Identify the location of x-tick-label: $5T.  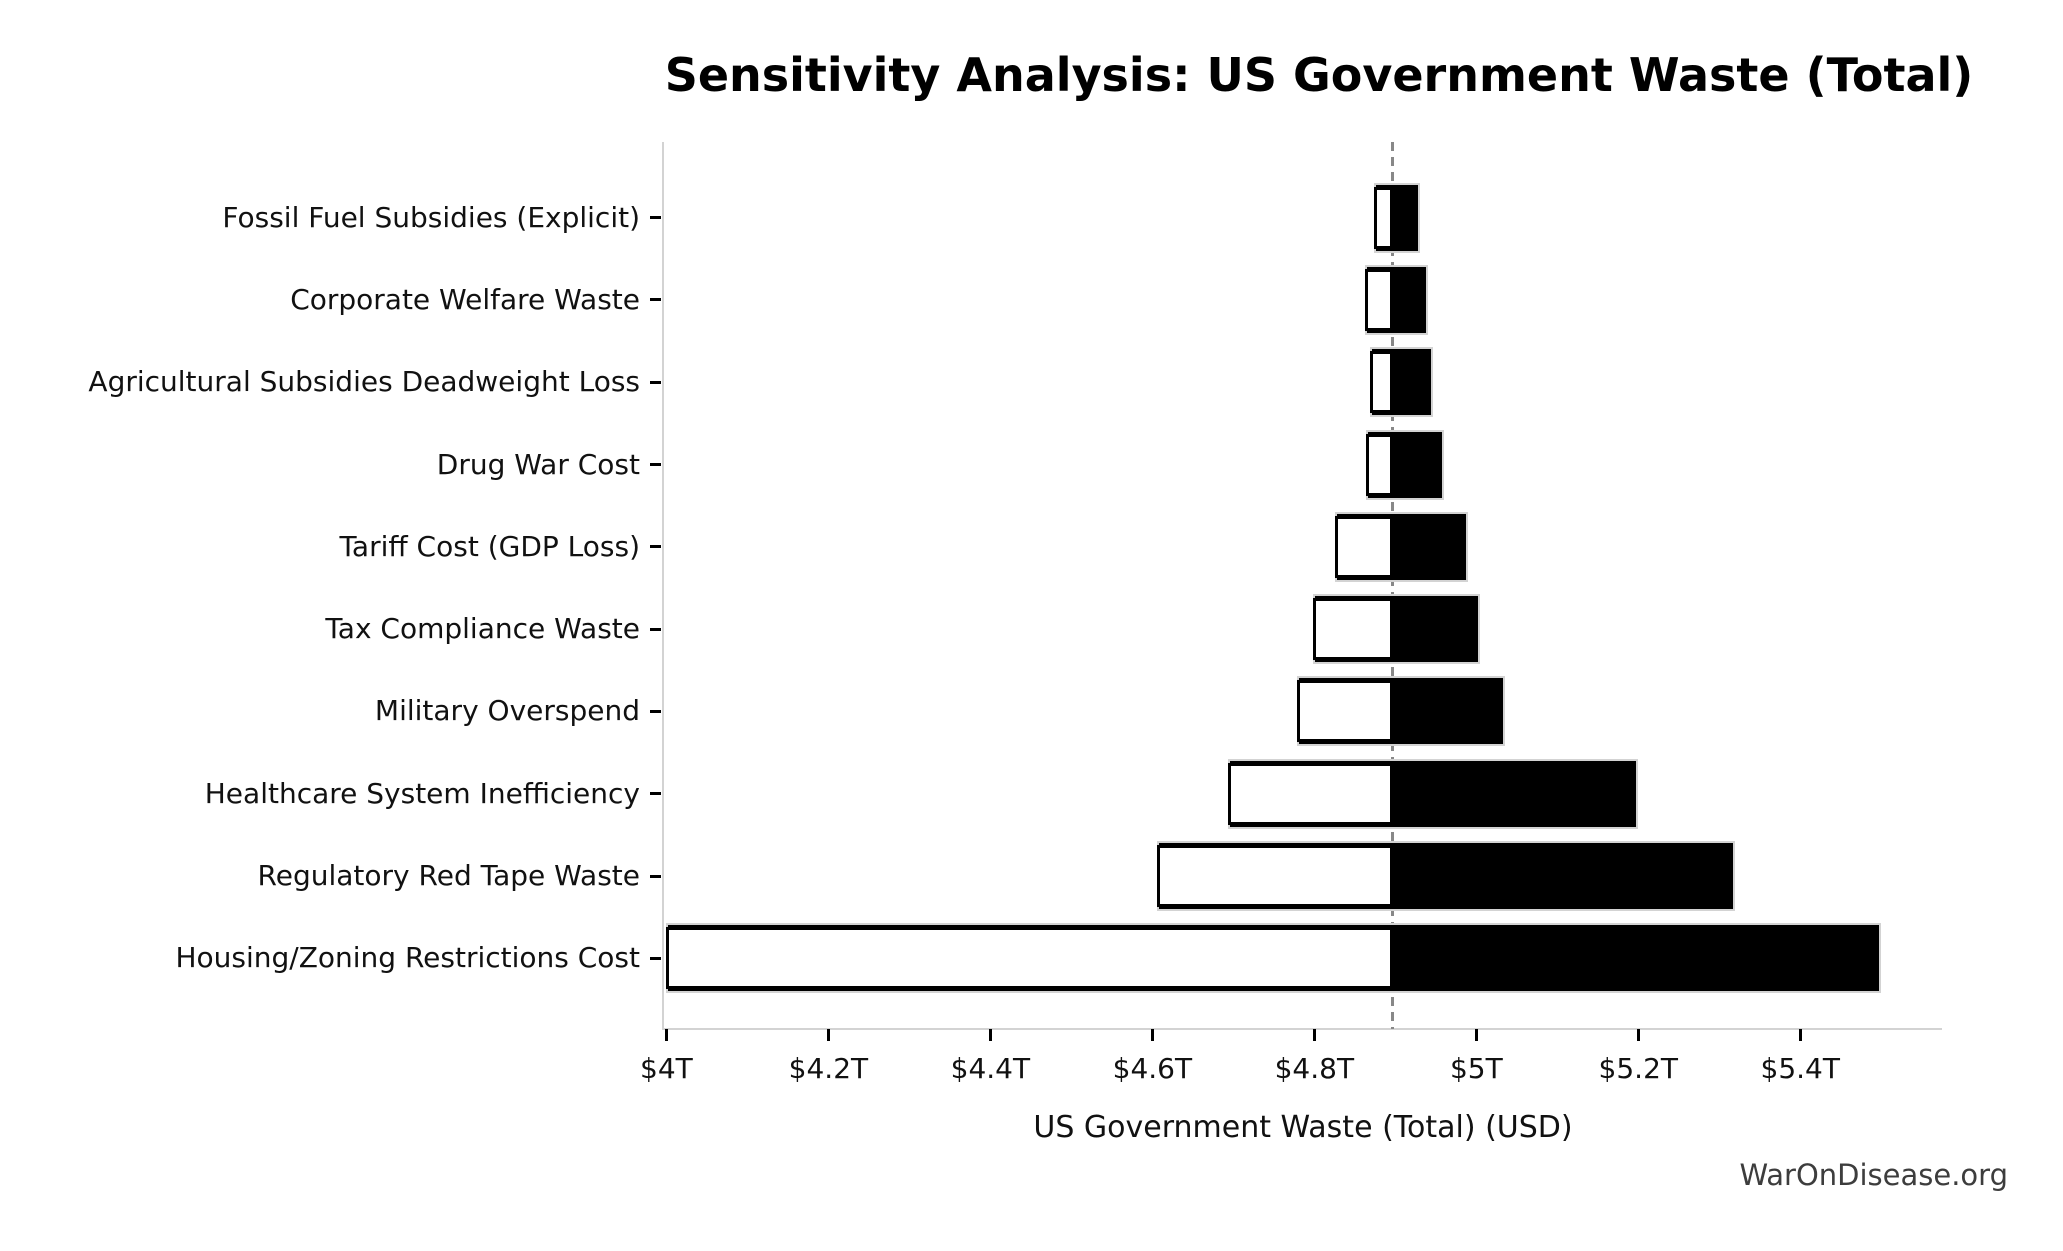
(1476, 1068).